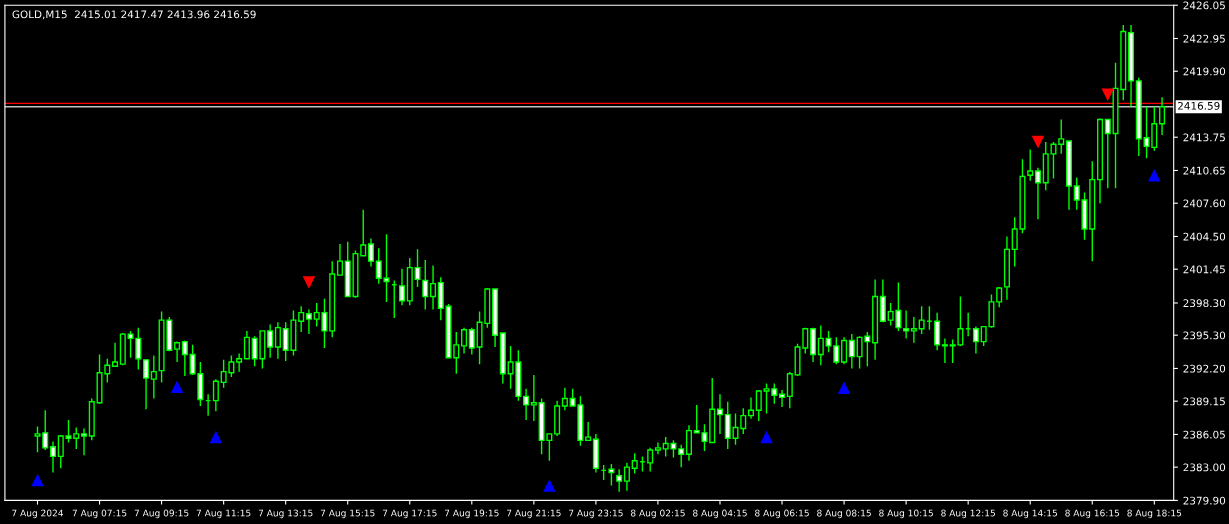  Describe the element at coordinates (1204, 203) in the screenshot. I see `y-tick-label: 2407.60` at that location.